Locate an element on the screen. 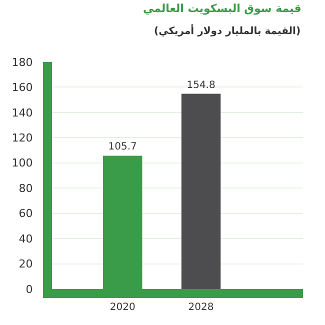 Image resolution: width=325 pixels, height=325 pixels. data-label: 154.8 is located at coordinates (201, 85).